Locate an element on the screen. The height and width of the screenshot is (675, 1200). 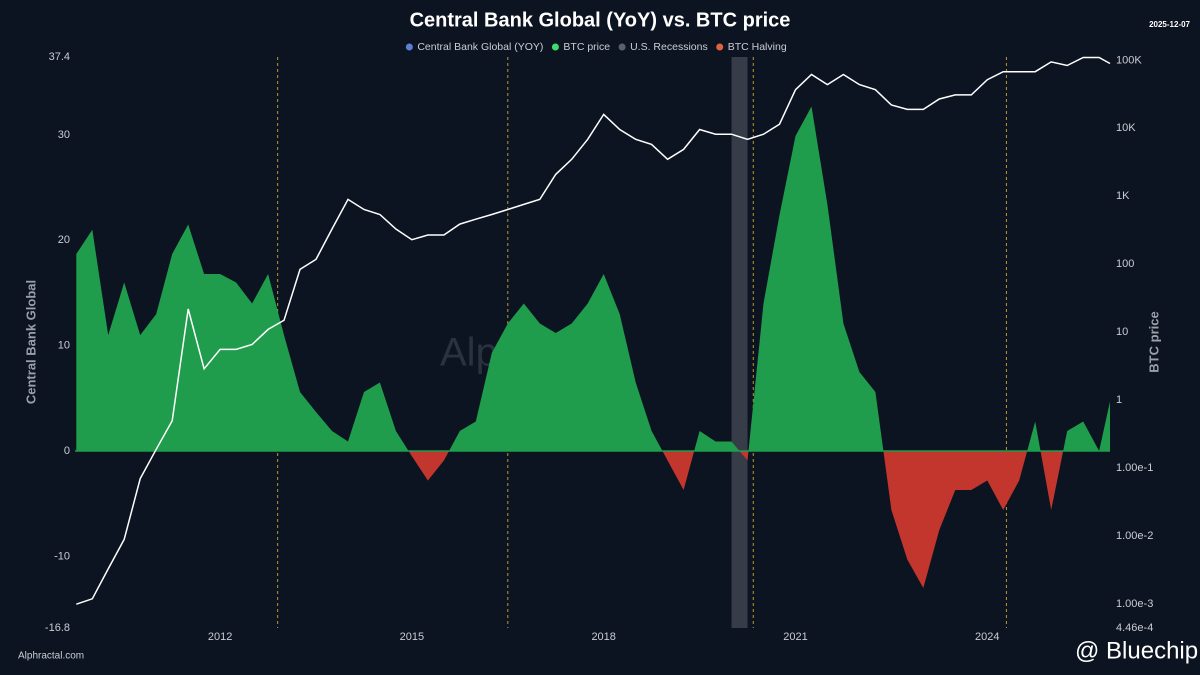
recession-band is located at coordinates (739, 342).